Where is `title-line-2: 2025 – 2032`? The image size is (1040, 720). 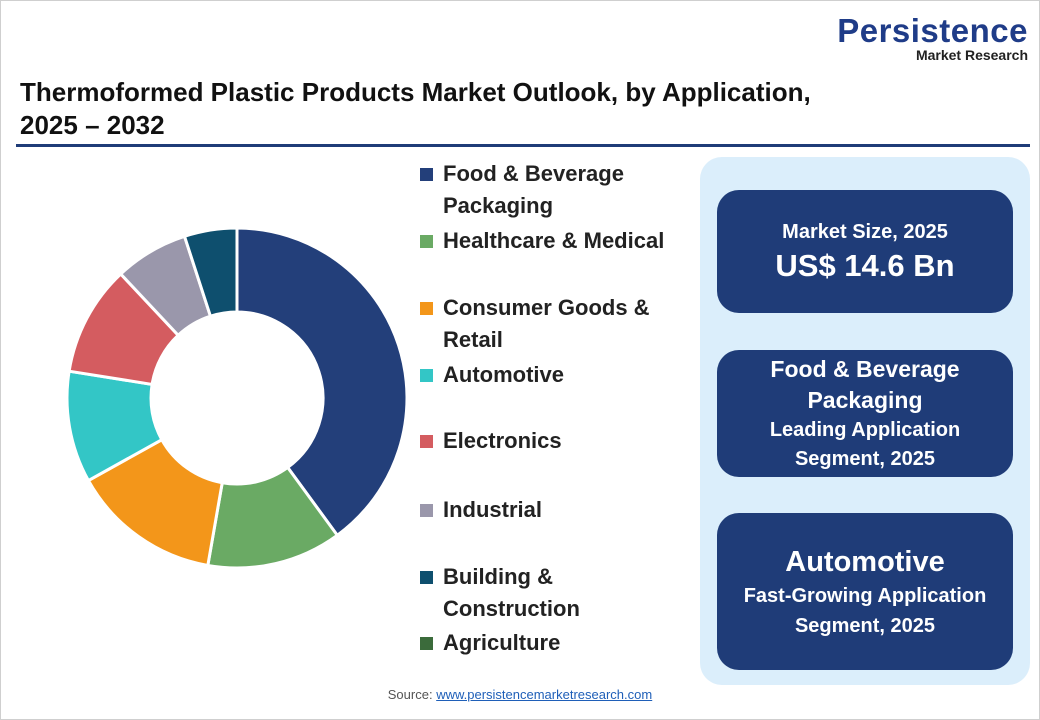
title-line-2: 2025 – 2032 is located at coordinates (92, 125).